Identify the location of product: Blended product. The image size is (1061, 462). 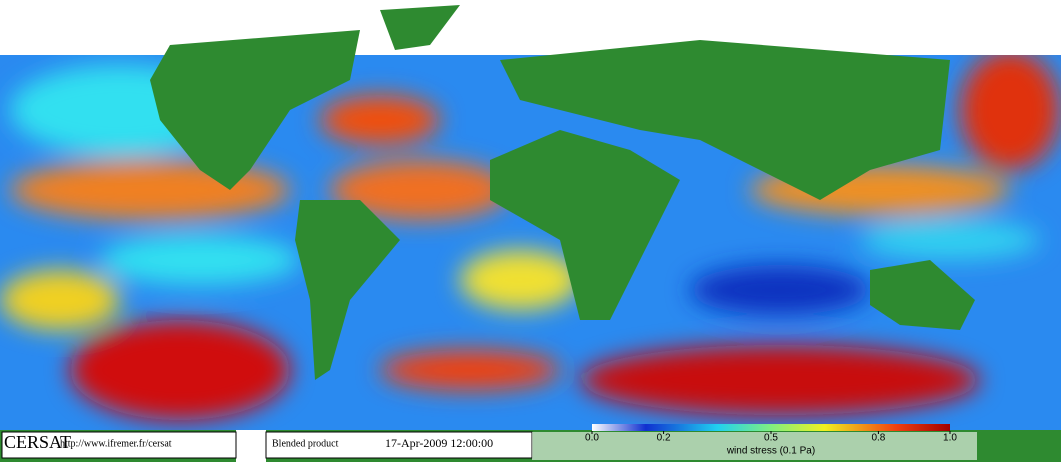
(305, 443).